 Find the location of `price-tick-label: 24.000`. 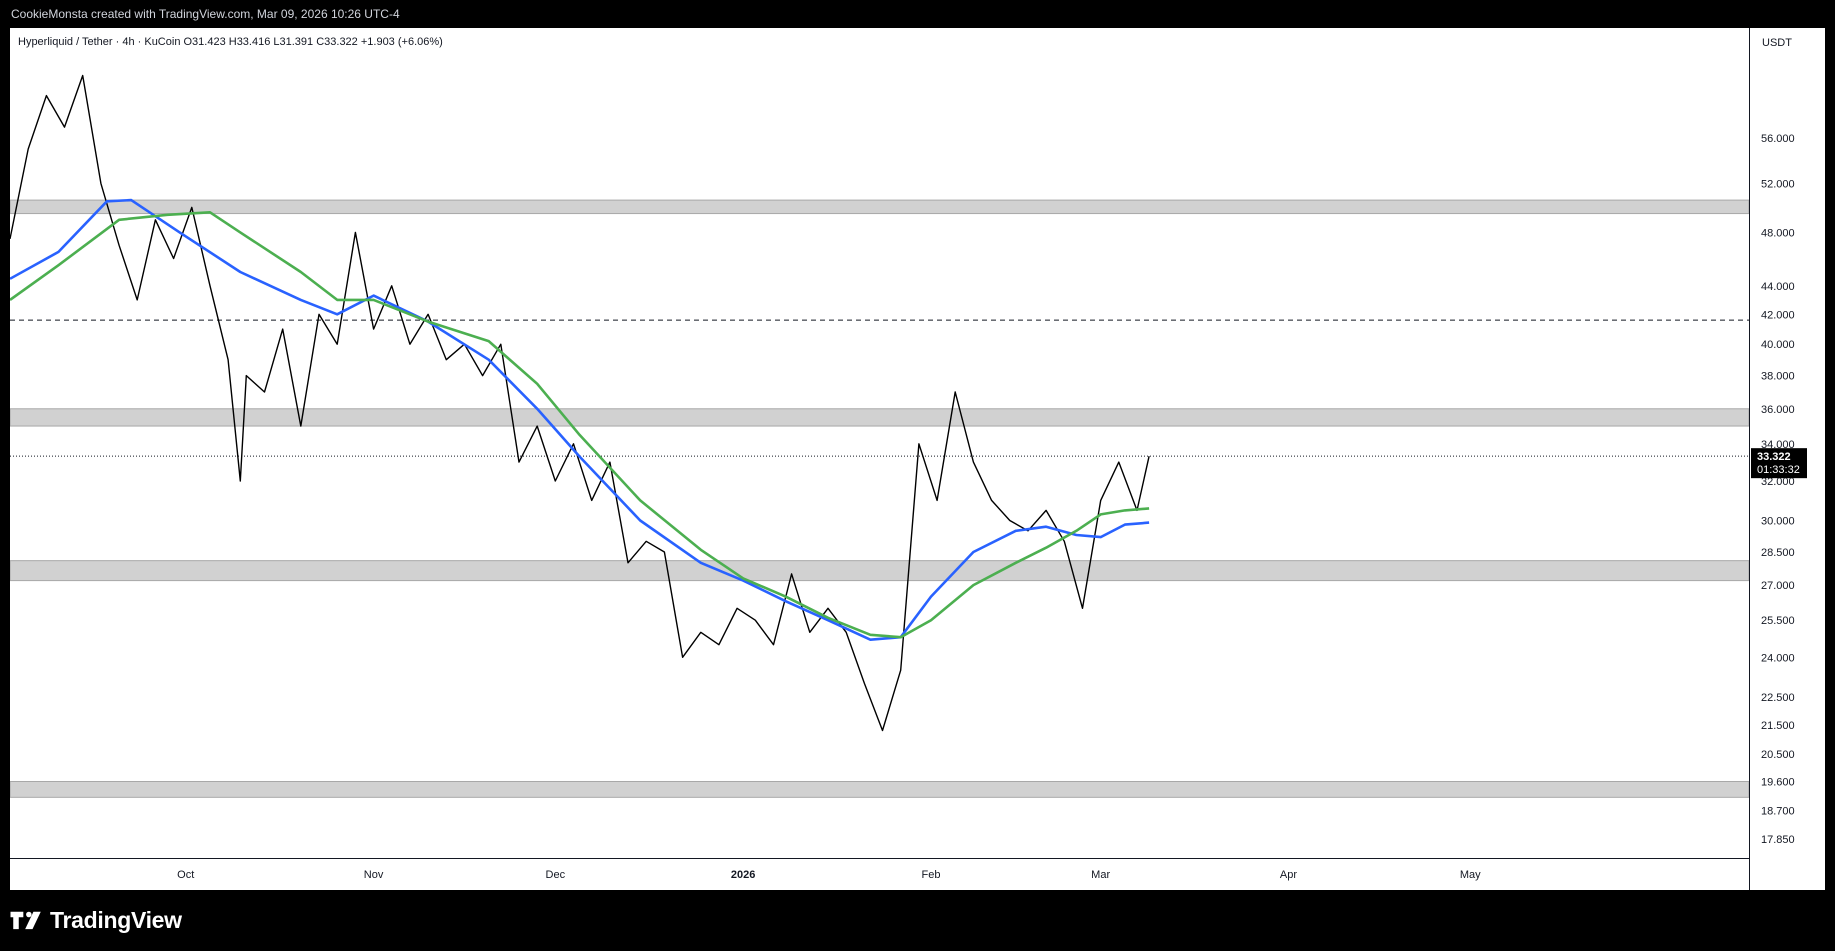

price-tick-label: 24.000 is located at coordinates (1778, 658).